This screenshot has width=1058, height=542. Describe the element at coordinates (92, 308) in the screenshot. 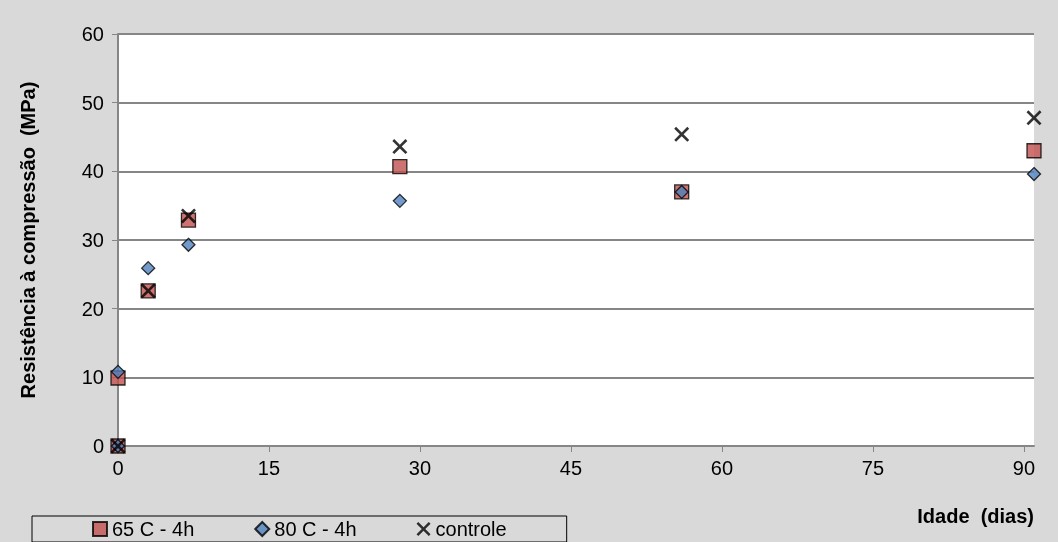

I see `y-tick-label: 20` at that location.